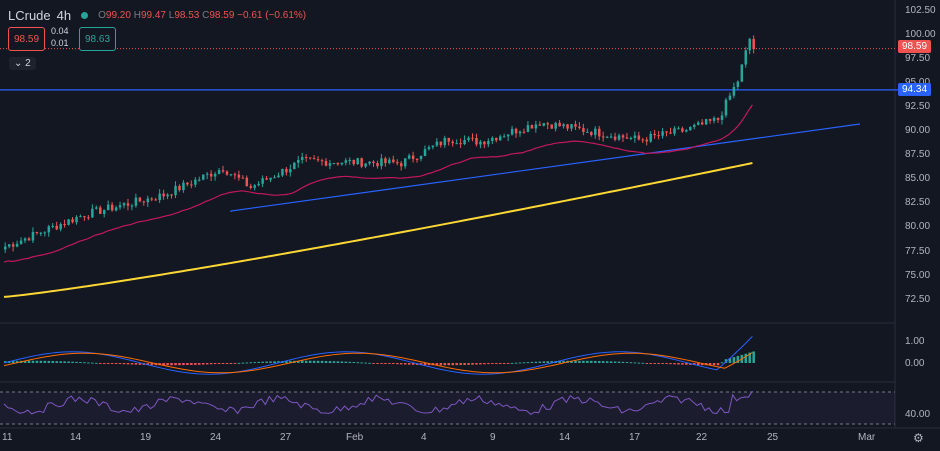  What do you see at coordinates (918, 154) in the screenshot?
I see `price-tick: 87.50` at bounding box center [918, 154].